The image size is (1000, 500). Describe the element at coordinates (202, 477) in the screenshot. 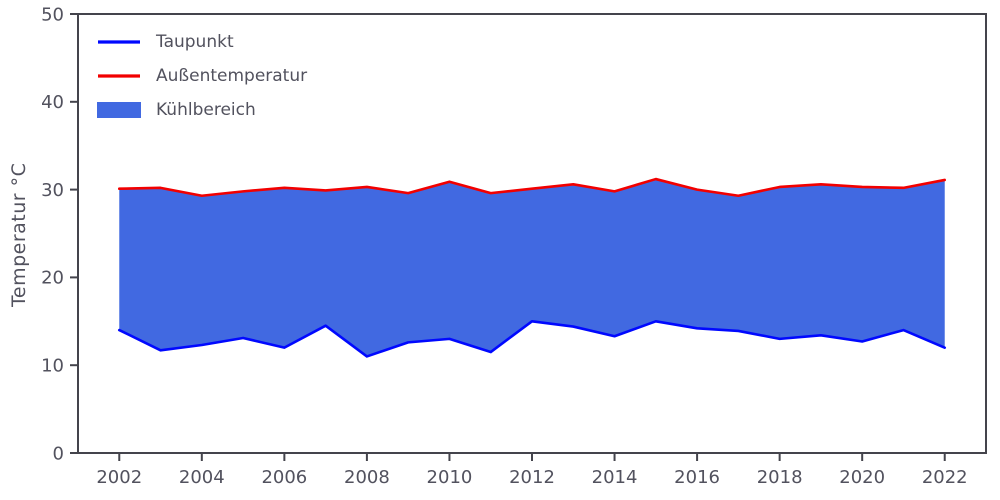

I see `x-tick-label: 2004` at that location.